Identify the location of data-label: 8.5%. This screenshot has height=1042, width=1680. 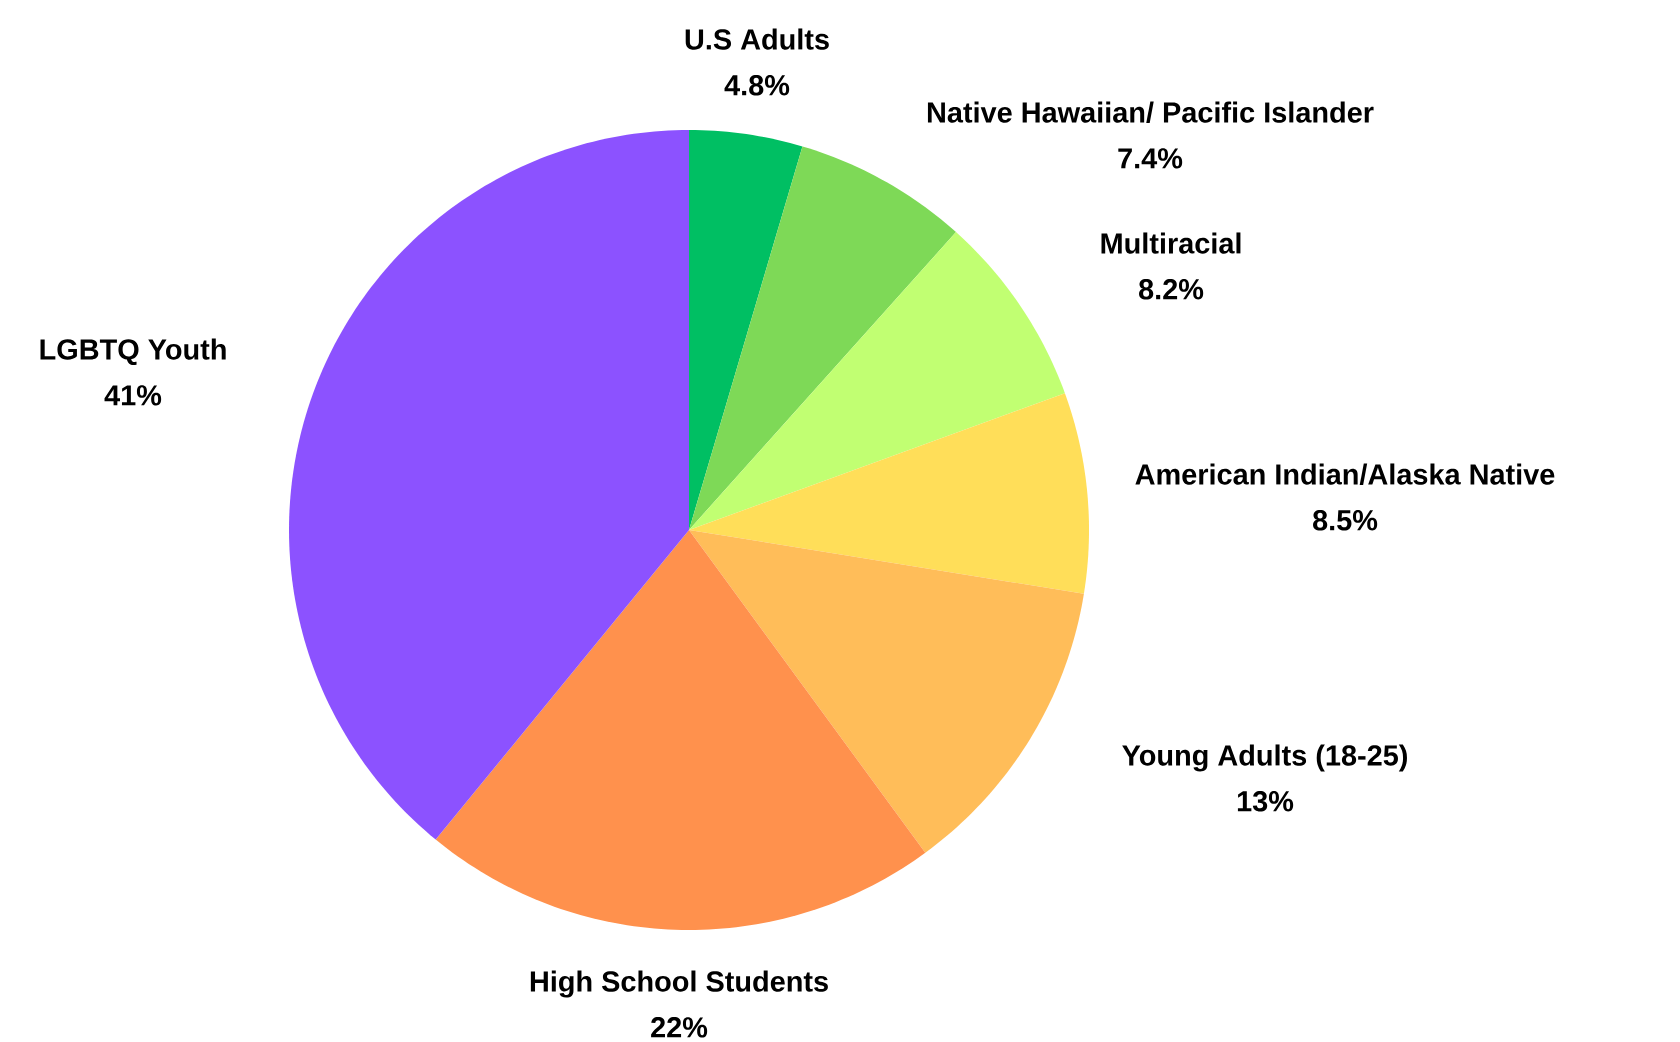
(1345, 520).